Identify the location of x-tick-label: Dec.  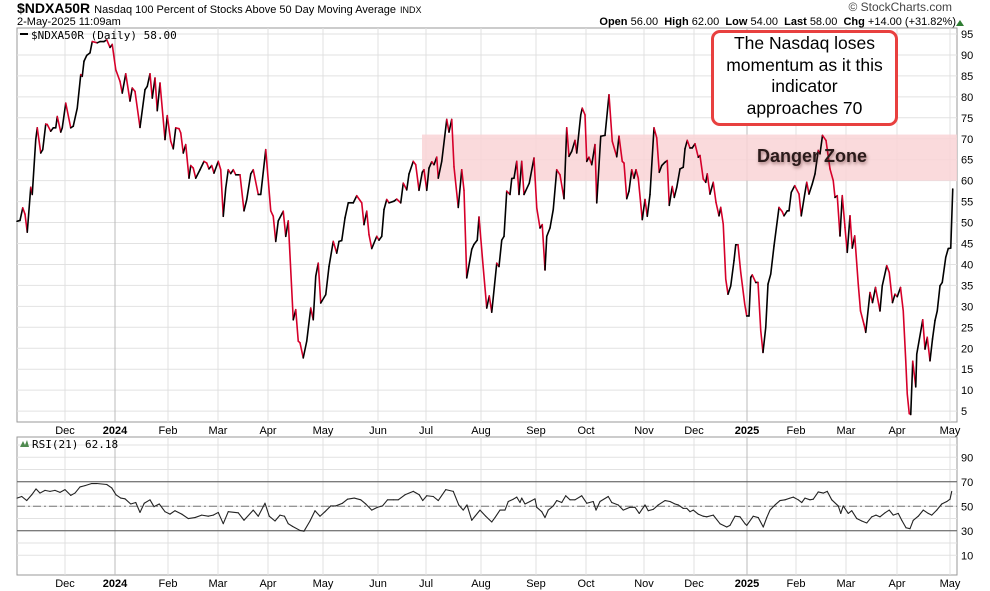
(694, 431).